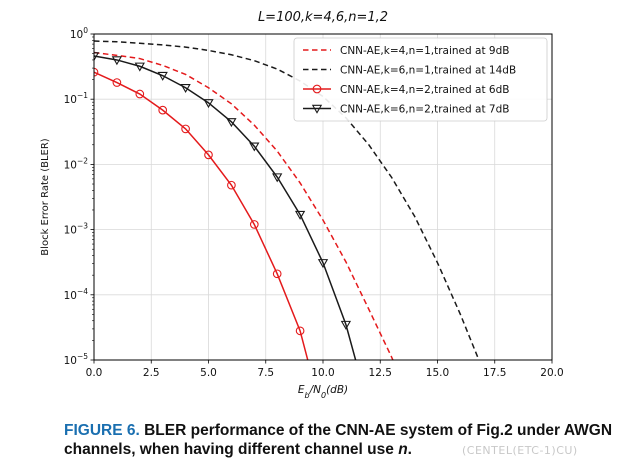  Describe the element at coordinates (409, 449) in the screenshot. I see `caption-period: .` at that location.